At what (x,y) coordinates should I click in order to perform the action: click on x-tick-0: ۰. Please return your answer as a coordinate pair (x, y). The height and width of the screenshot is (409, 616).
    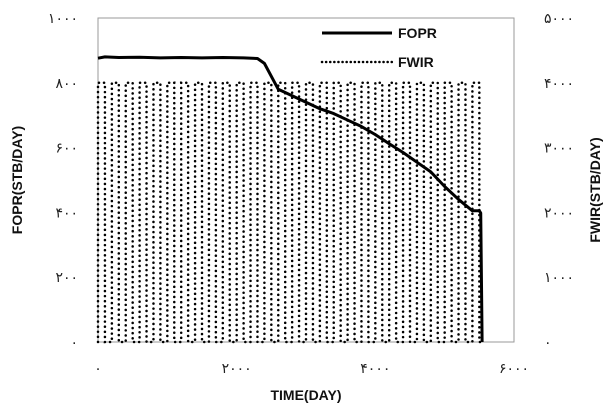
    Looking at the image, I should click on (98, 369).